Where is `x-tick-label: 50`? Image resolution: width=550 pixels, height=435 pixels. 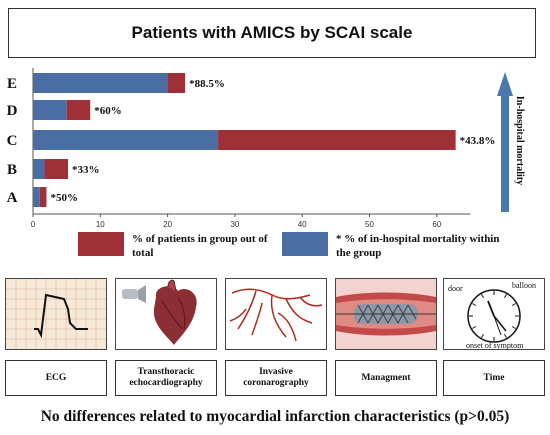
x-tick-label: 50 is located at coordinates (369, 224).